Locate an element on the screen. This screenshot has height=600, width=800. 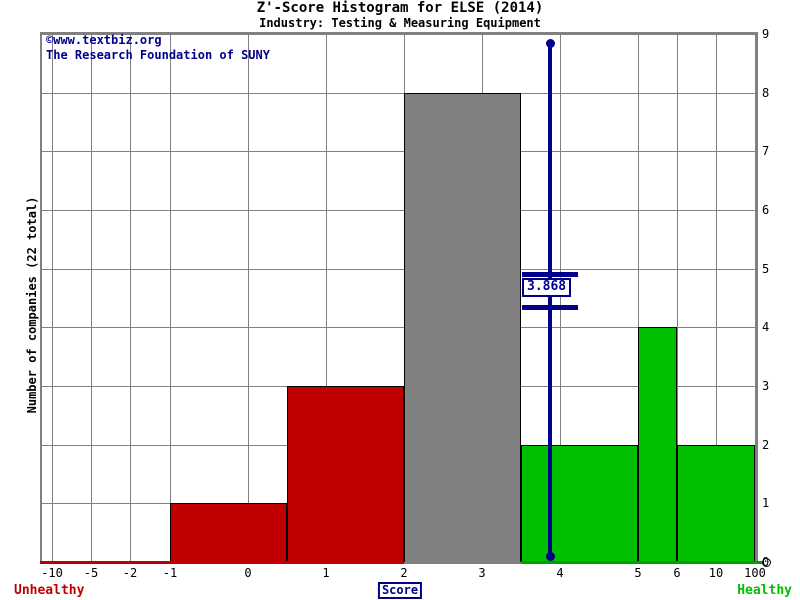
unhealthy-baseline is located at coordinates (222, 562).